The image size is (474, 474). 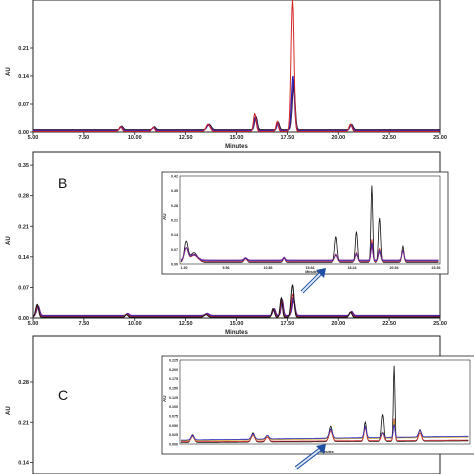 What do you see at coordinates (436, 268) in the screenshot?
I see `inset-x-tick-label: 23.36` at bounding box center [436, 268].